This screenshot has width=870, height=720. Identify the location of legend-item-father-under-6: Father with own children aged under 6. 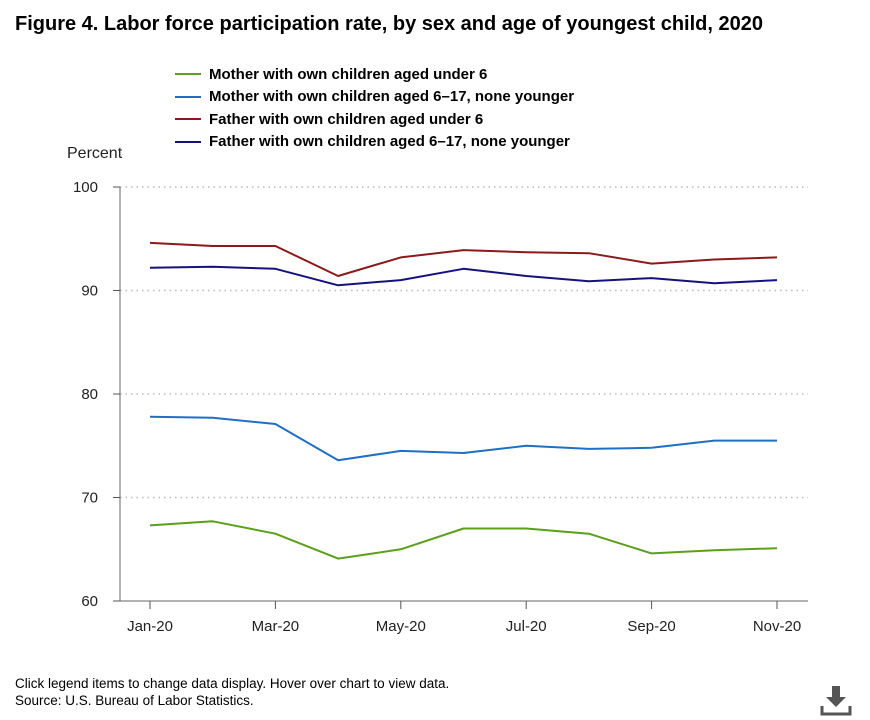
(374, 119).